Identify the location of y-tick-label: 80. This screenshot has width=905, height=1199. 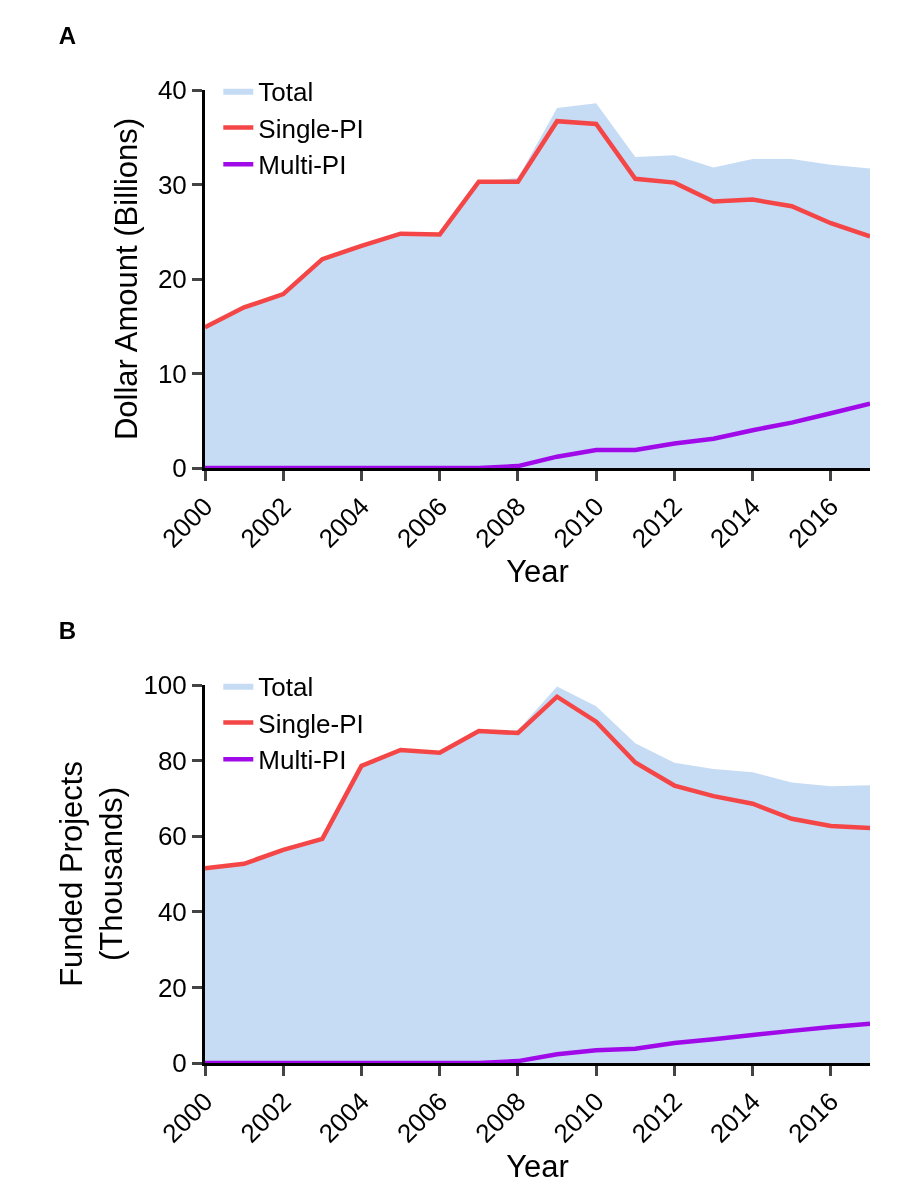
(172, 760).